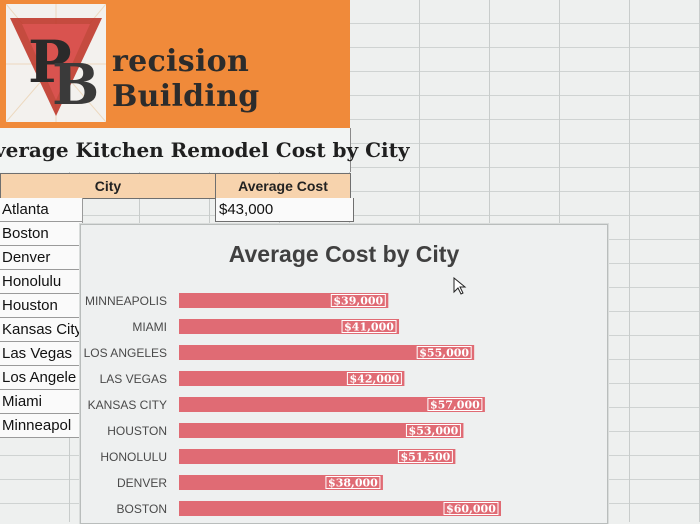  I want to click on category-label: DENVER, so click(142, 483).